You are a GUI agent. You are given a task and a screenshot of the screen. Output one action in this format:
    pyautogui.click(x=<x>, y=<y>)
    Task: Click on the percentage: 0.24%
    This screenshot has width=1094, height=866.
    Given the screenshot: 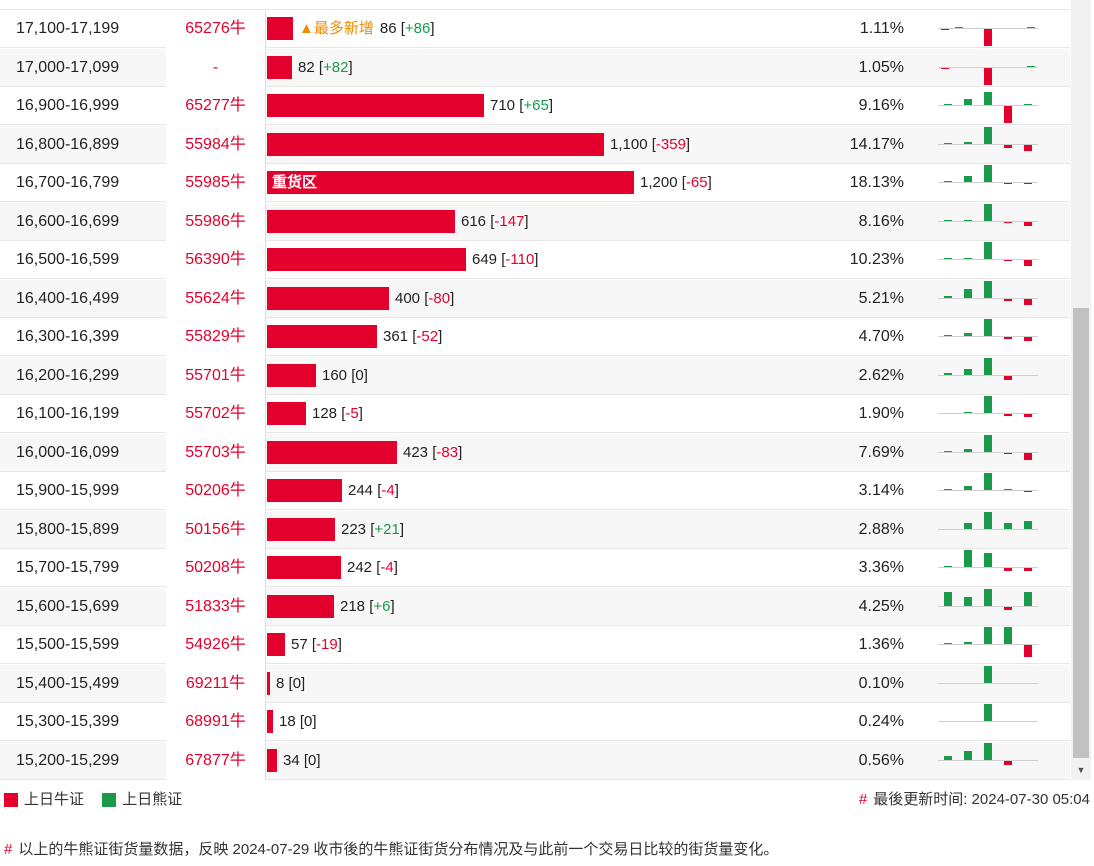 What is the action you would take?
    pyautogui.click(x=881, y=721)
    